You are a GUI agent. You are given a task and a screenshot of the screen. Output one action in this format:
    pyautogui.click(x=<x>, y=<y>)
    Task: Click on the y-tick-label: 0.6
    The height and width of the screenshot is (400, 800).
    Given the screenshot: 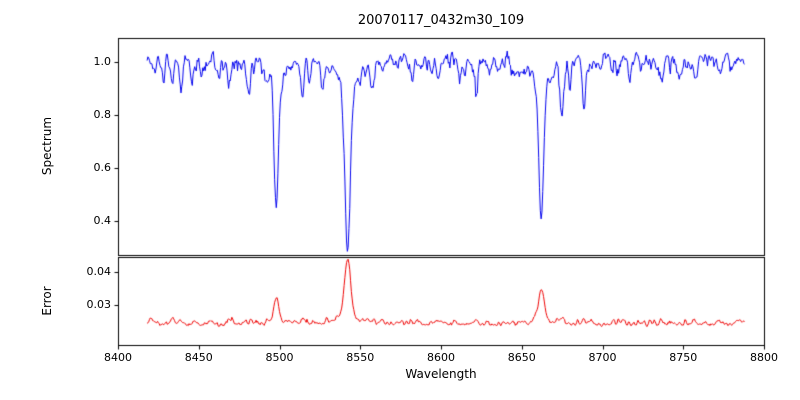 What is the action you would take?
    pyautogui.click(x=102, y=167)
    